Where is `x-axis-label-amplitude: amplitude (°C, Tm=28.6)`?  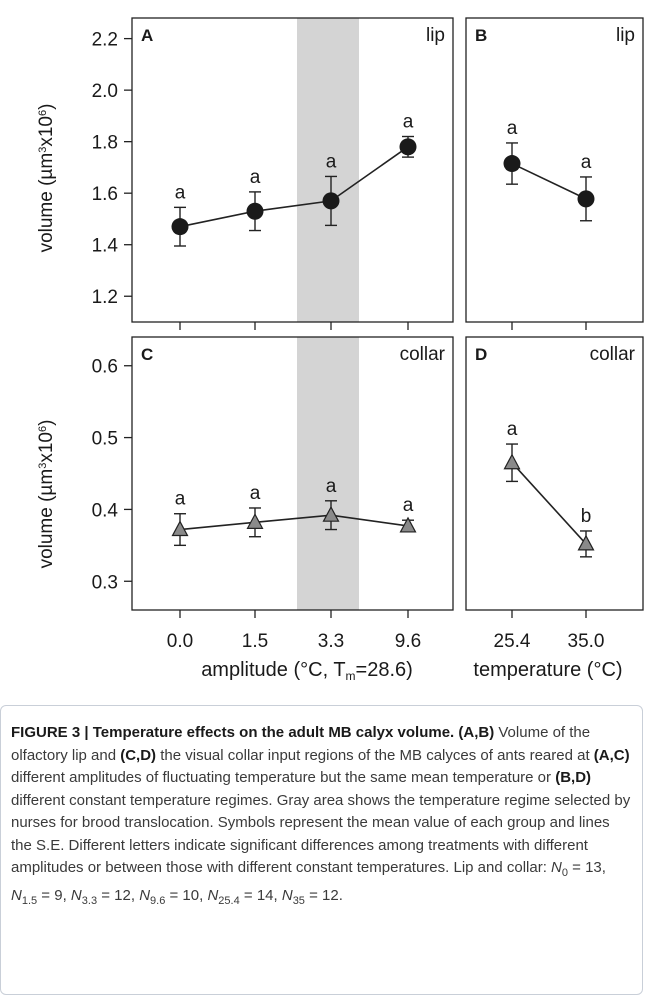 x-axis-label-amplitude: amplitude (°C, Tm=28.6) is located at coordinates (307, 671).